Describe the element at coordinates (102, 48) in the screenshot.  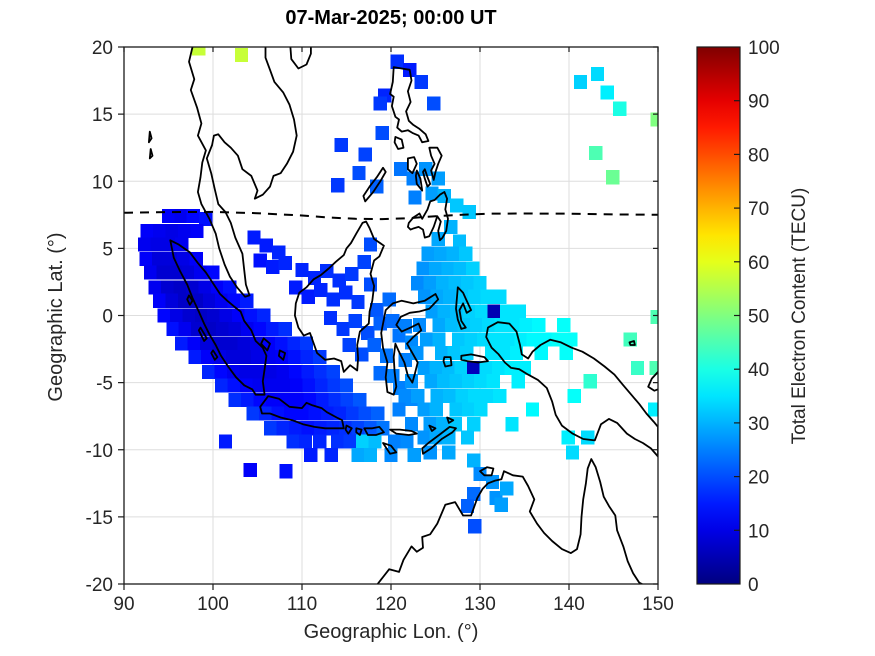
I see `y-tick-label: 20` at that location.